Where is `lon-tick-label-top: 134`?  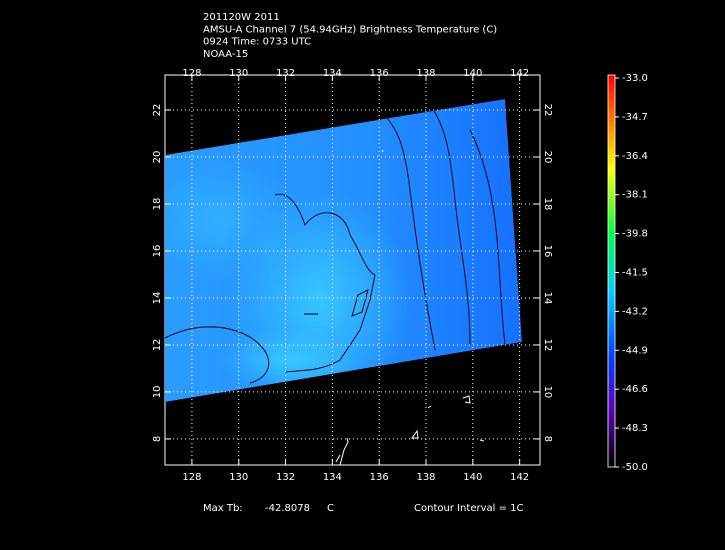 lon-tick-label-top: 134 is located at coordinates (332, 73).